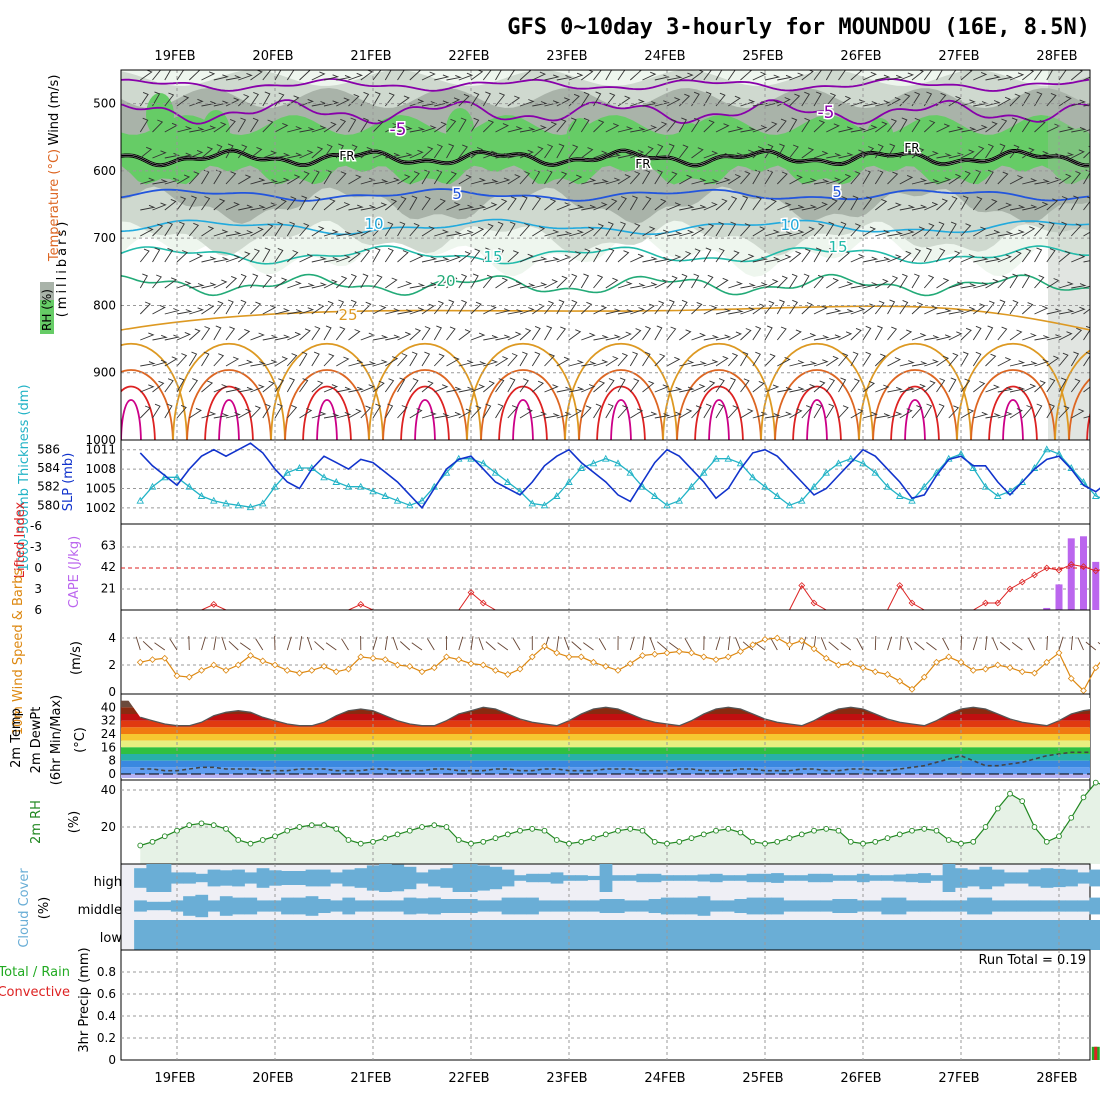  I want to click on cape-tick-label: 63, so click(108, 546).